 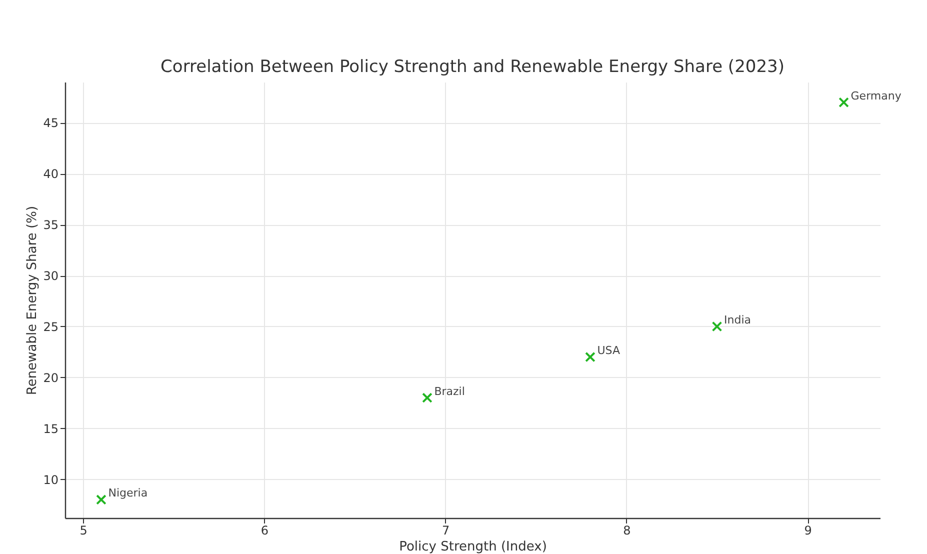 I want to click on y-tick-label: 30, so click(x=50, y=276).